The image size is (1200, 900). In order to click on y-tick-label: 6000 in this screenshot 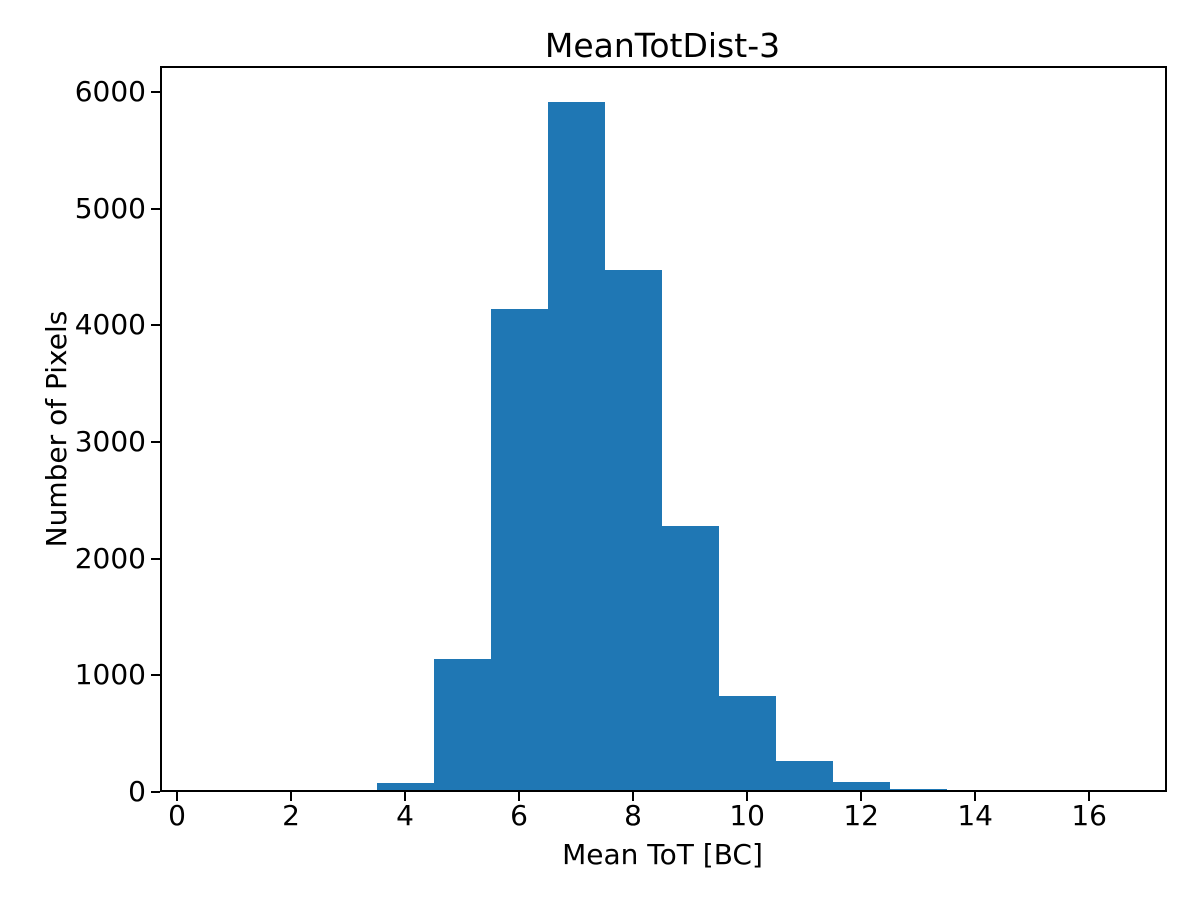, I will do `click(110, 91)`.